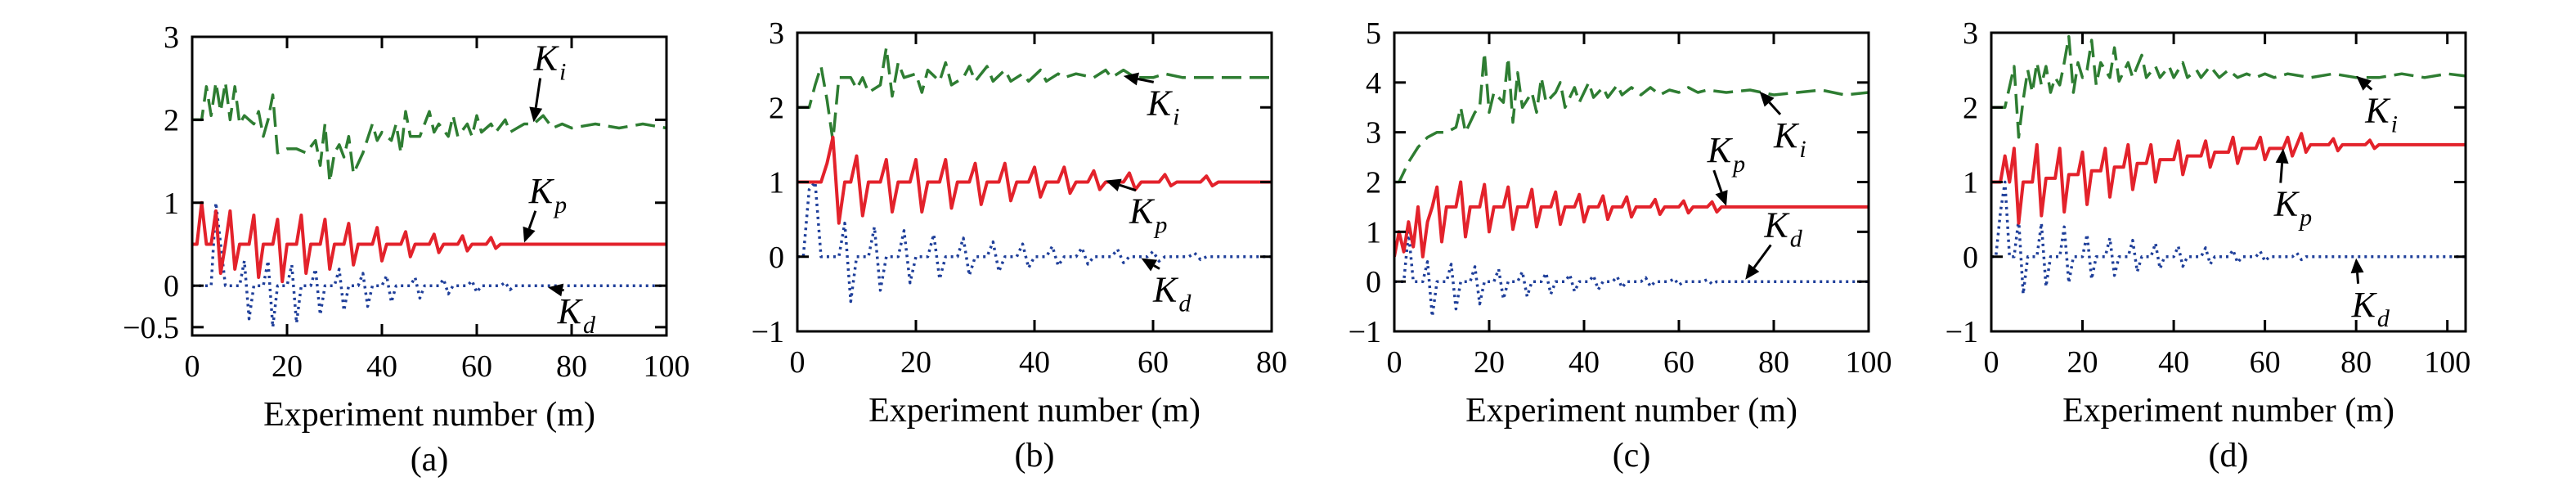 The height and width of the screenshot is (495, 2576). I want to click on y-tick-label: −0.5, so click(151, 328).